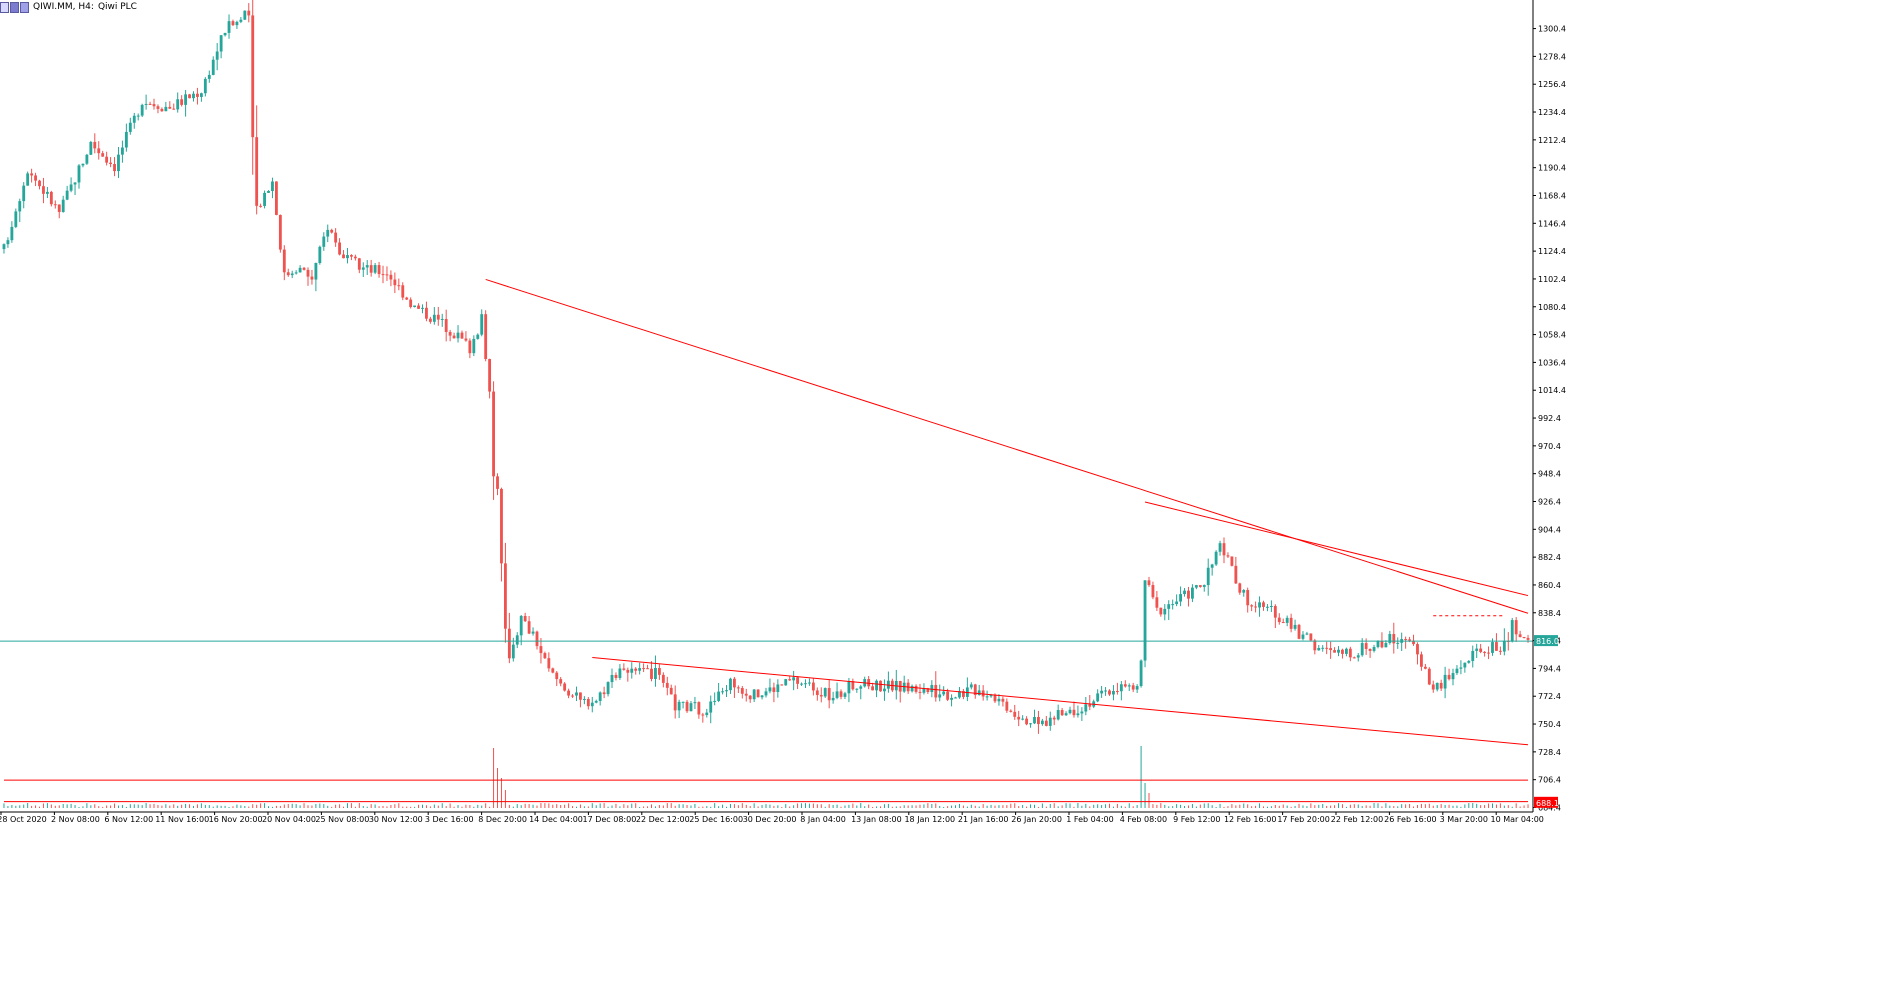 The width and height of the screenshot is (1882, 993). I want to click on y-tick-label: 794.4, so click(1549, 668).